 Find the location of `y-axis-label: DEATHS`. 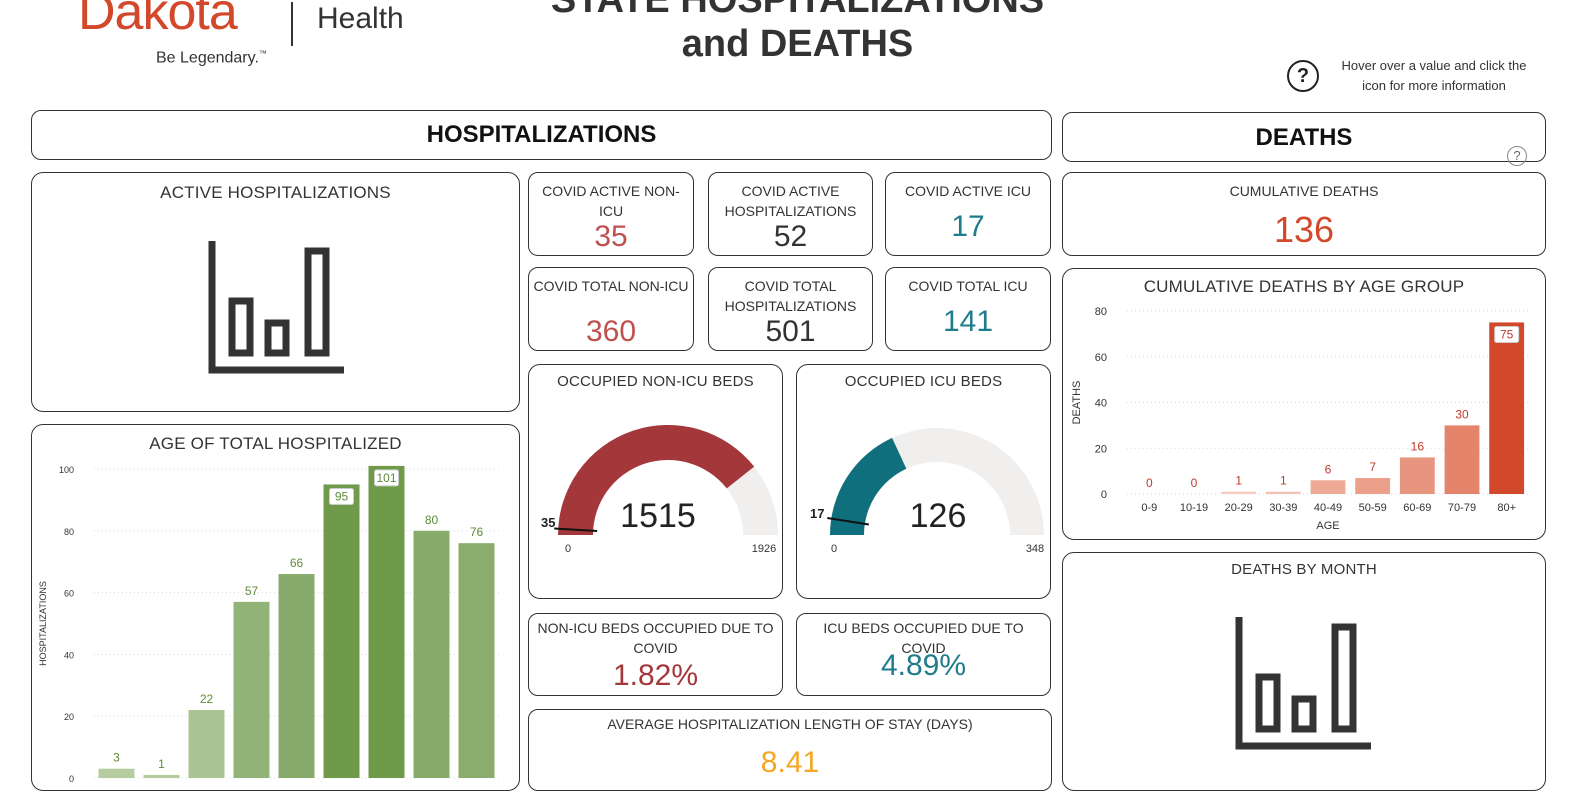

y-axis-label: DEATHS is located at coordinates (1077, 403).